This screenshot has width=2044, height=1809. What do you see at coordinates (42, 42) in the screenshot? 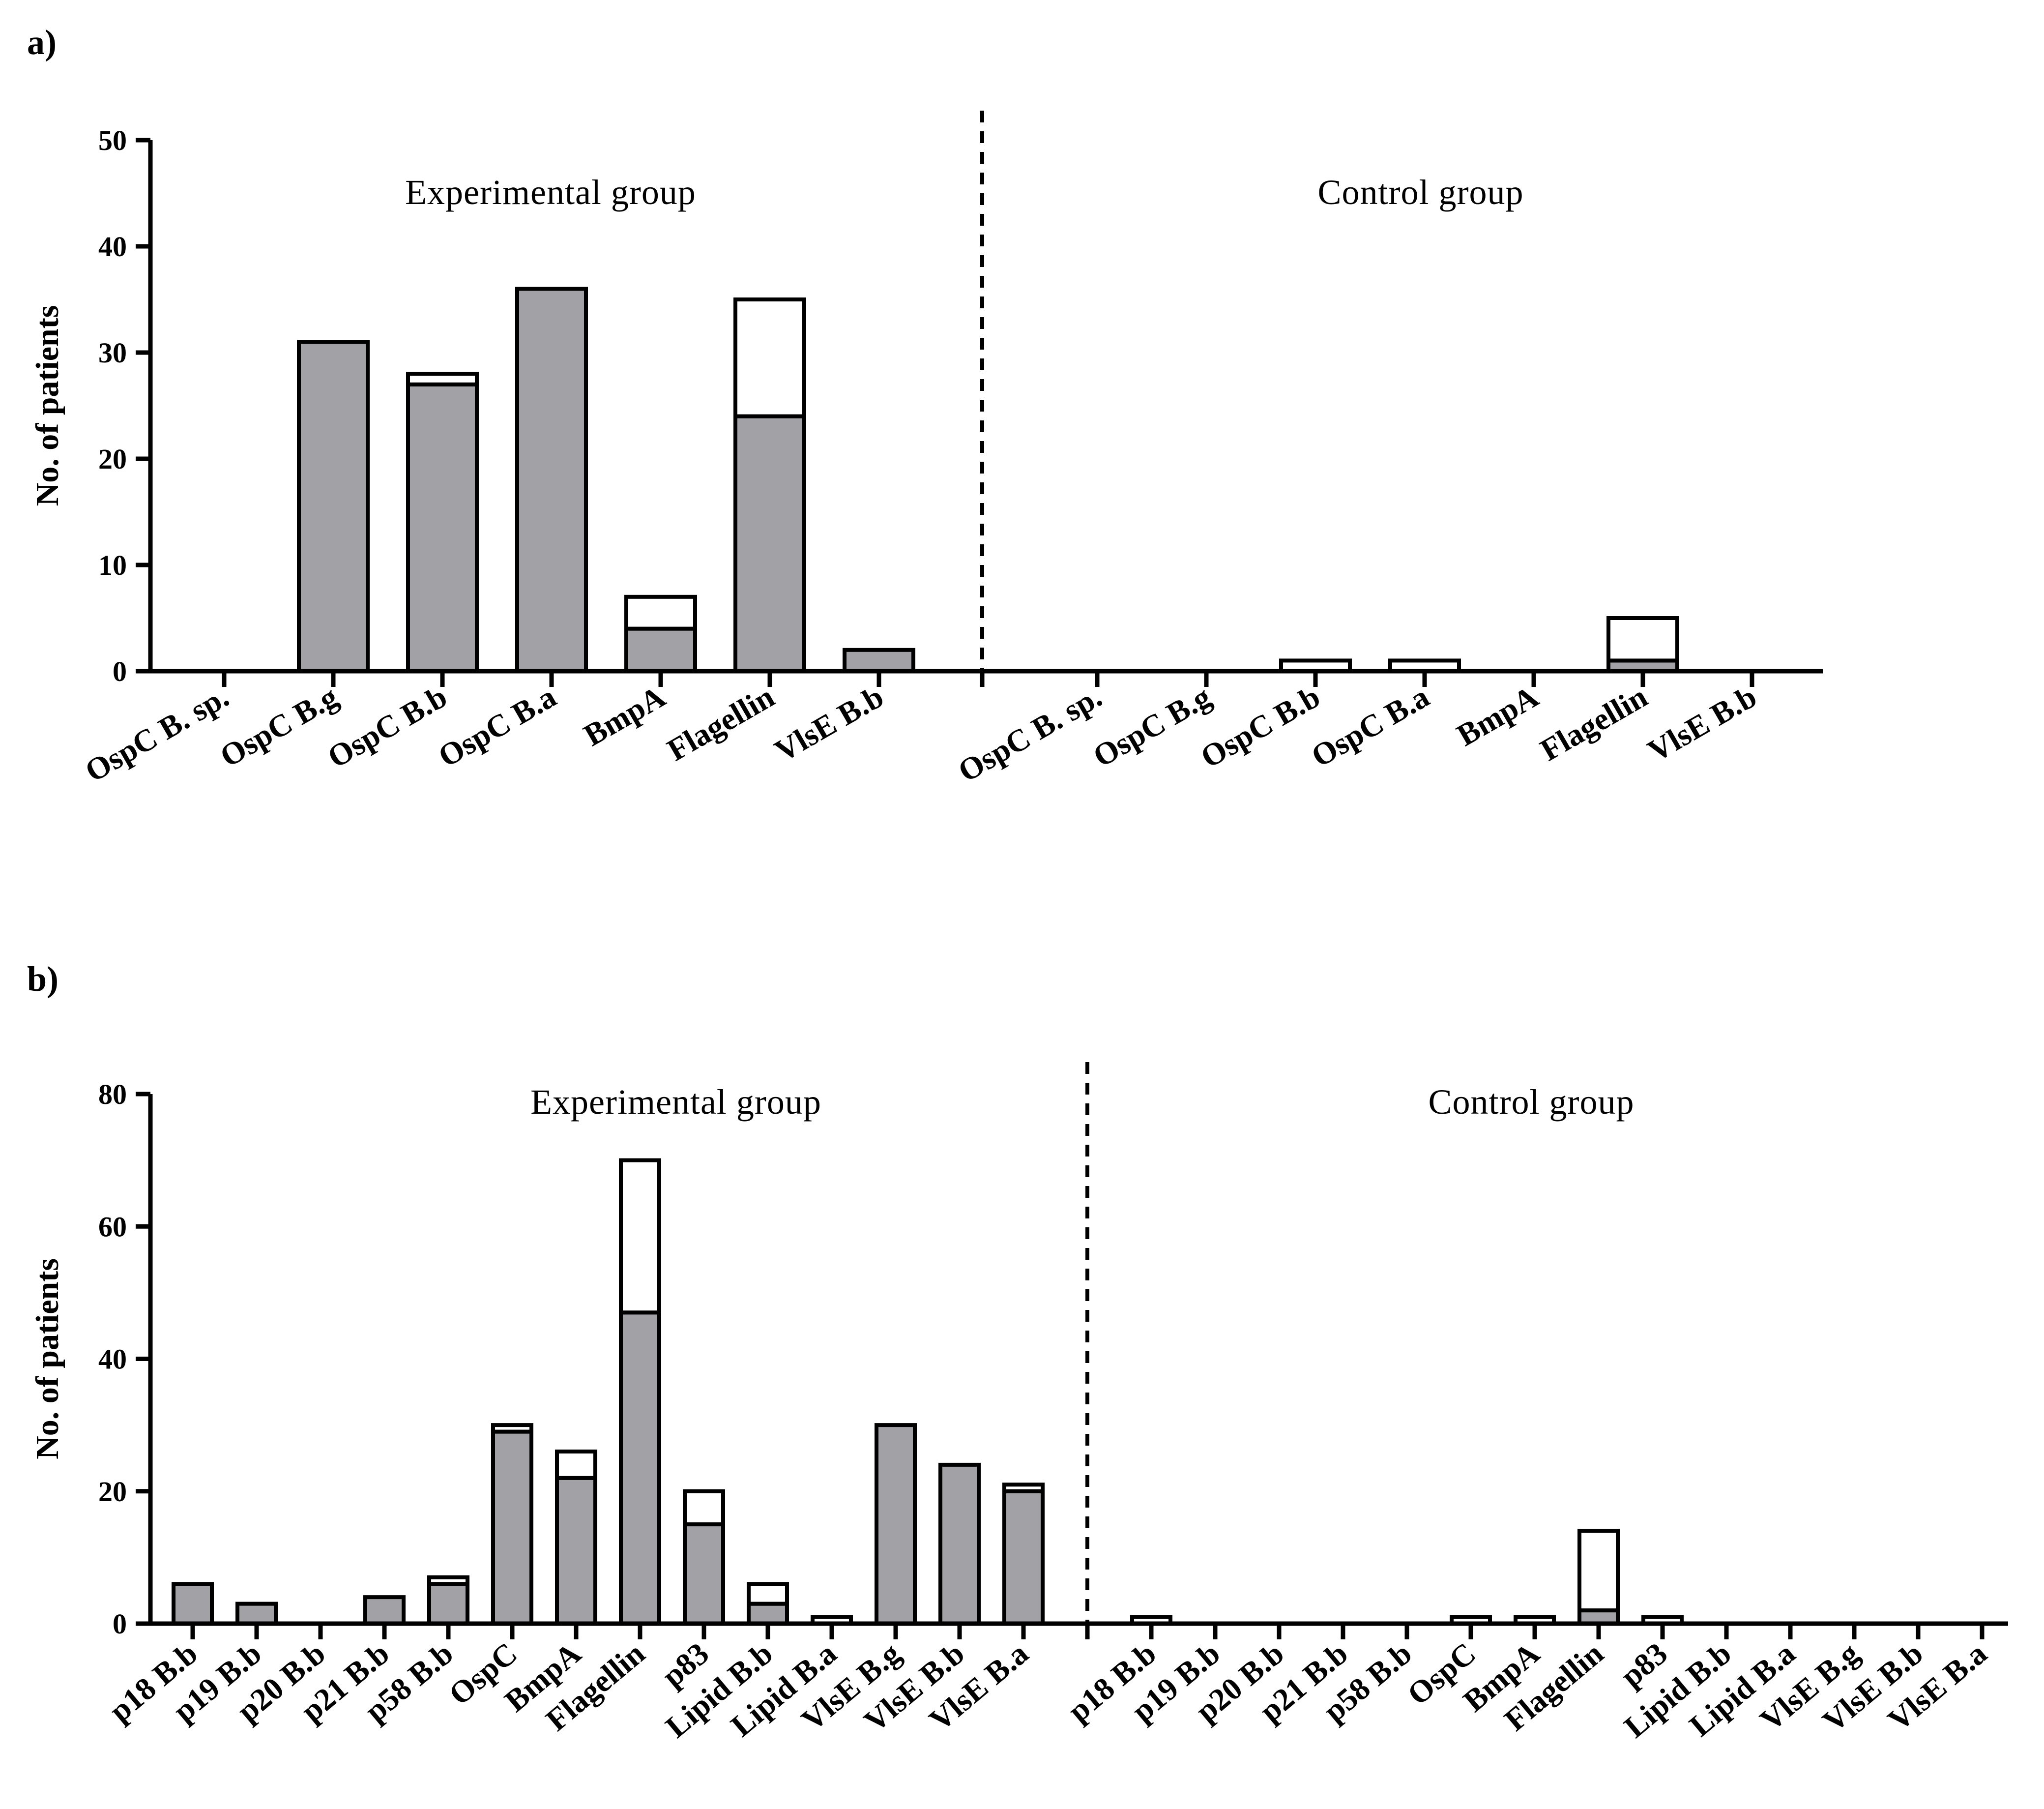
I see `panel-label: a)` at bounding box center [42, 42].